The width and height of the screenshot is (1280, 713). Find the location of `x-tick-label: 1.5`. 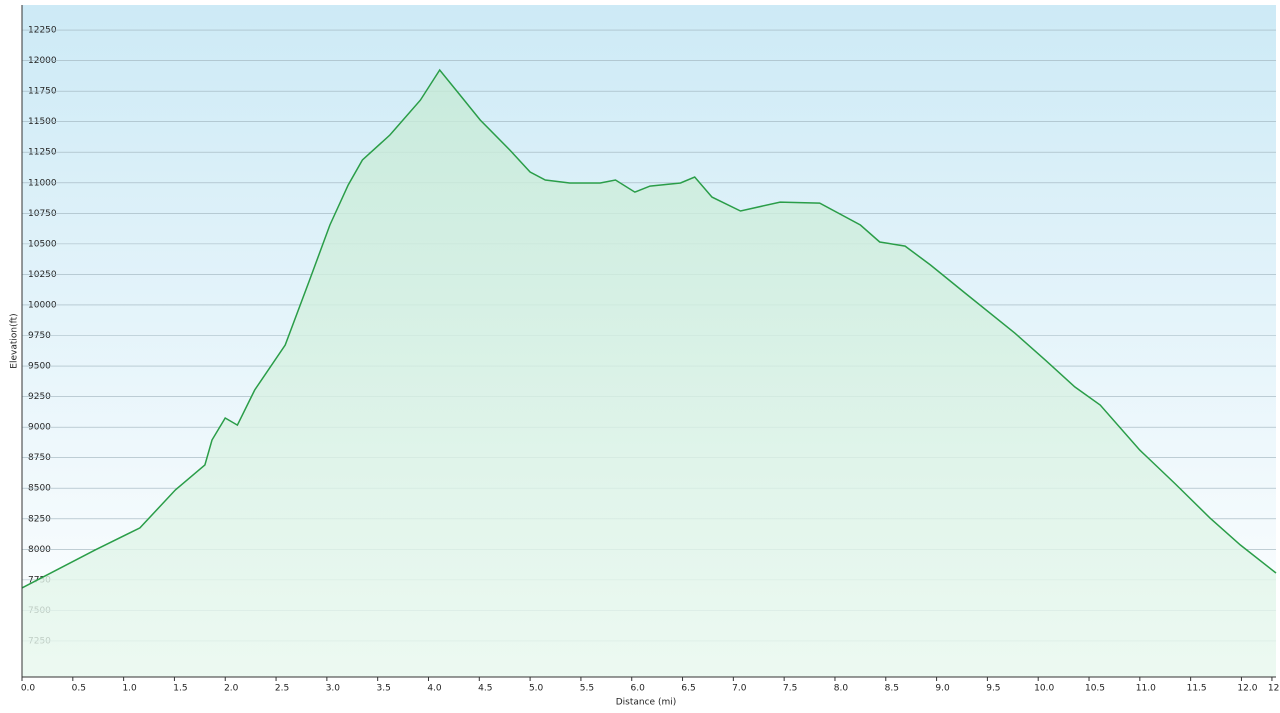

x-tick-label: 1.5 is located at coordinates (180, 689).